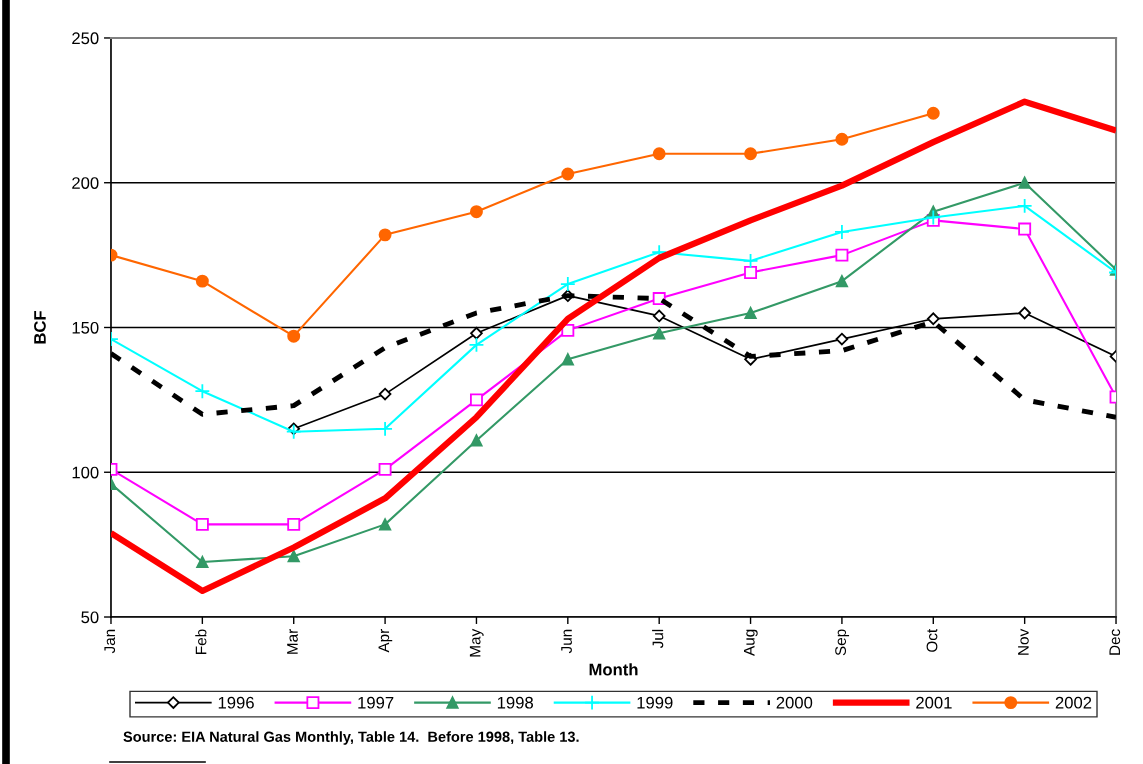 The height and width of the screenshot is (764, 1143). I want to click on x-tick-label: Sep, so click(842, 642).